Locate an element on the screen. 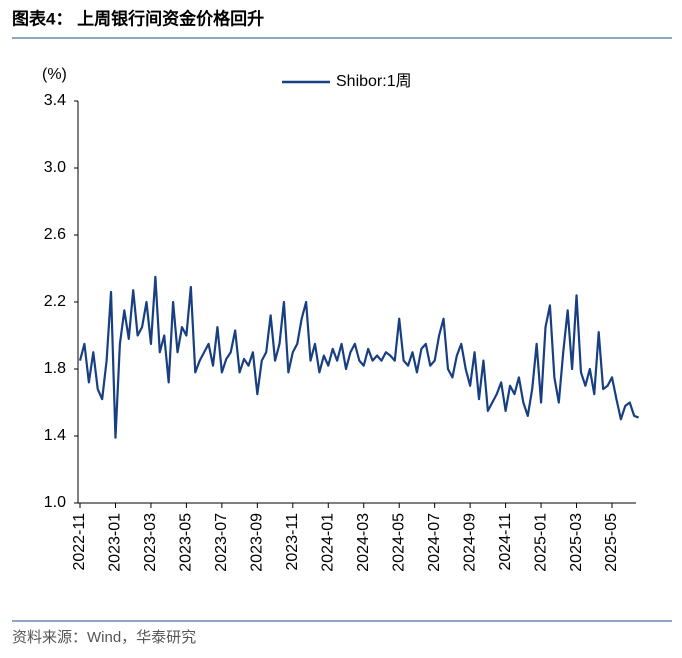 This screenshot has width=682, height=658. x-tick-label: 2022-11 is located at coordinates (79, 542).